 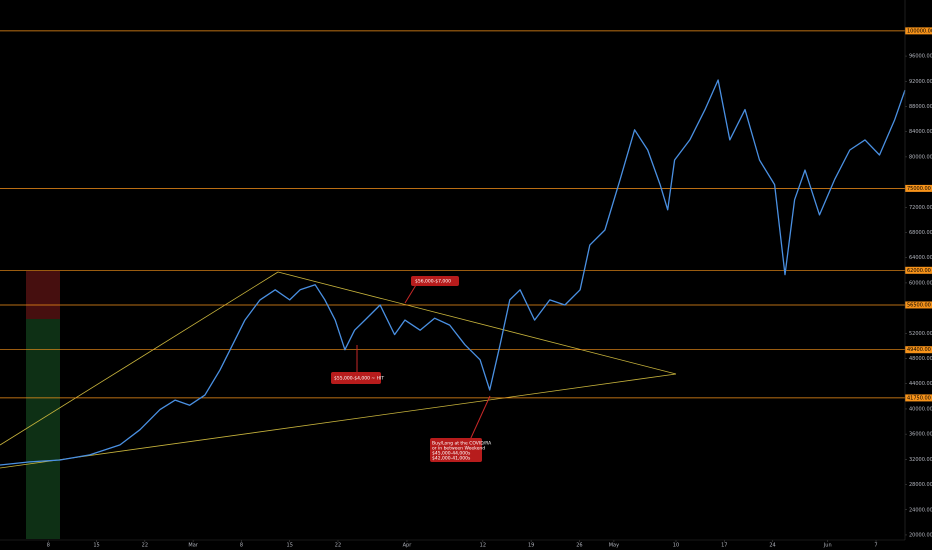 I want to click on callout-text: $42,000-41,000s, so click(x=451, y=459).